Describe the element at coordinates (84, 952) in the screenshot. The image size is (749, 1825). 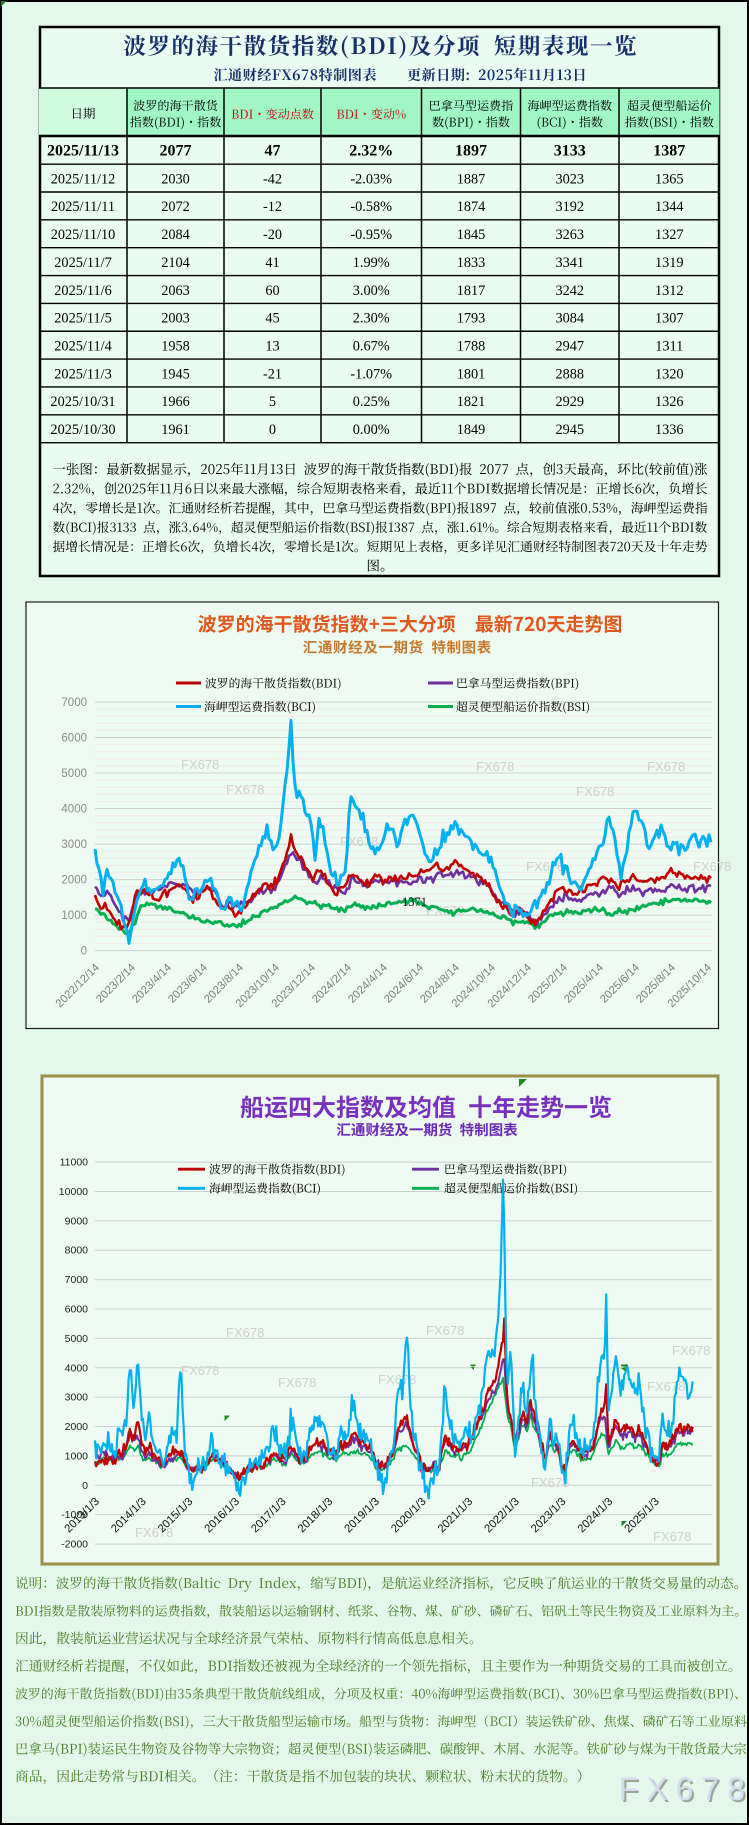
I see `svg-text: 0` at that location.